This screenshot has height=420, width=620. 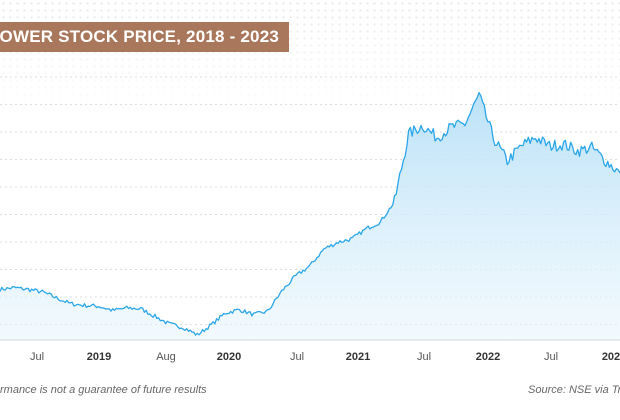 I want to click on source-text: Source: NSE via Tr, so click(x=574, y=390).